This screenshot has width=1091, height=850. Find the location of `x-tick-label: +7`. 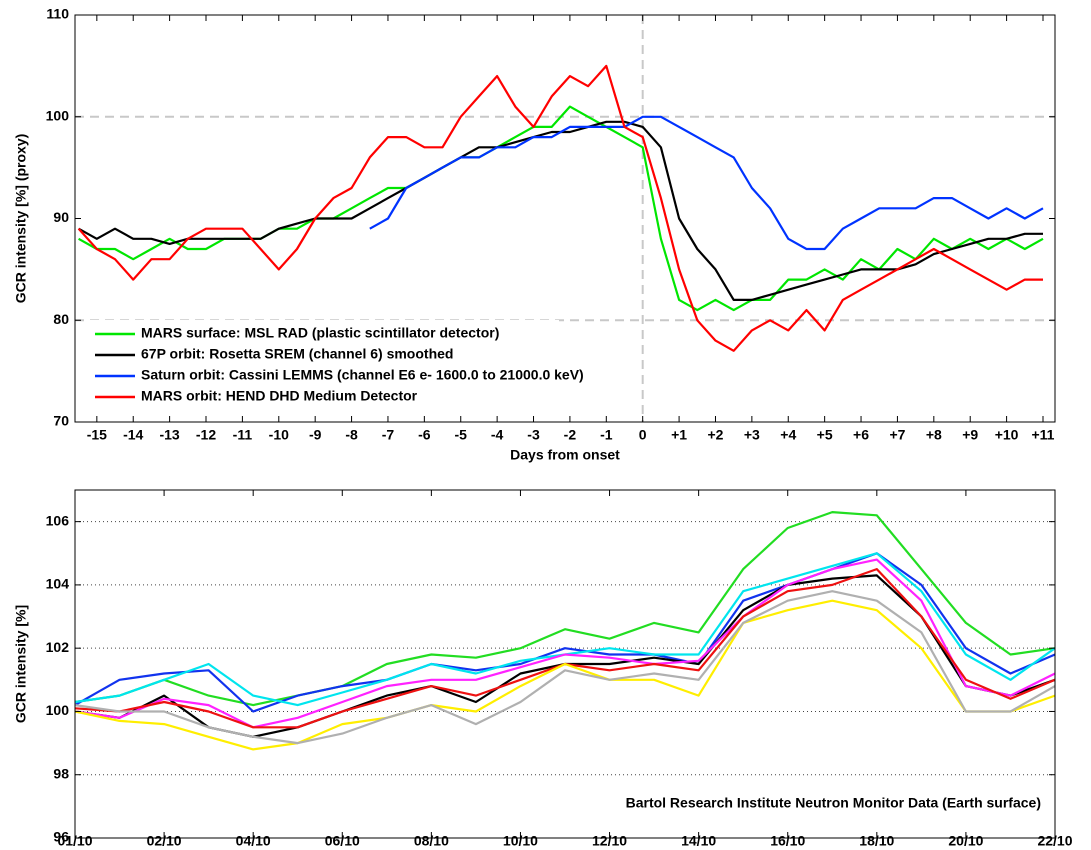

x-tick-label: +7 is located at coordinates (897, 435).